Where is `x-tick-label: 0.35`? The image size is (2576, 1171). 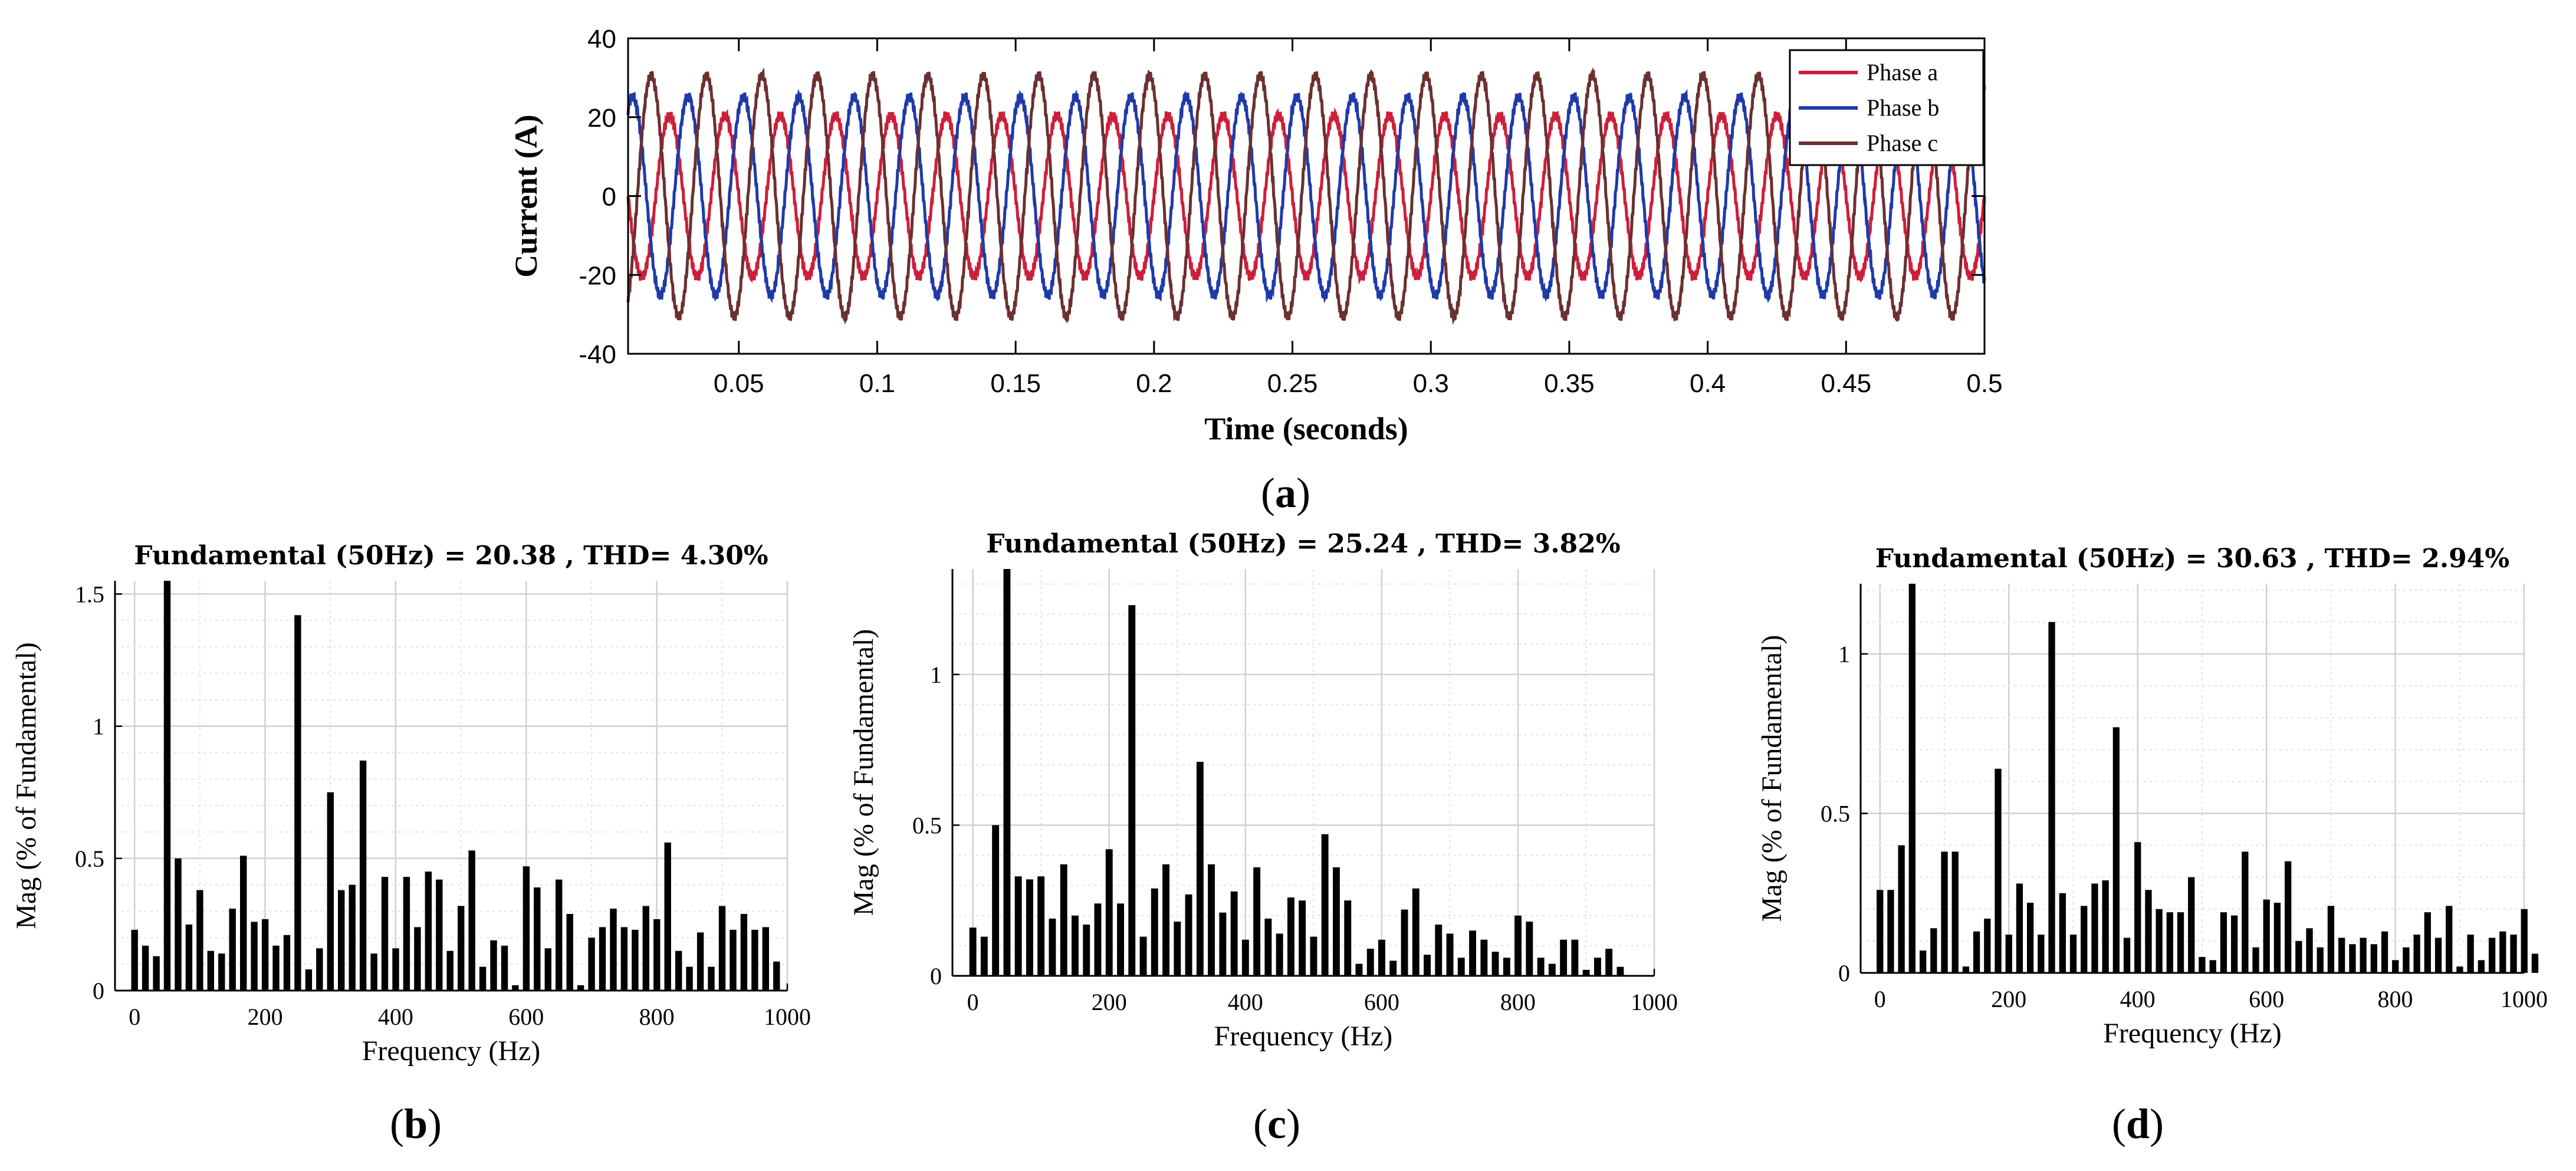
x-tick-label: 0.35 is located at coordinates (1569, 383).